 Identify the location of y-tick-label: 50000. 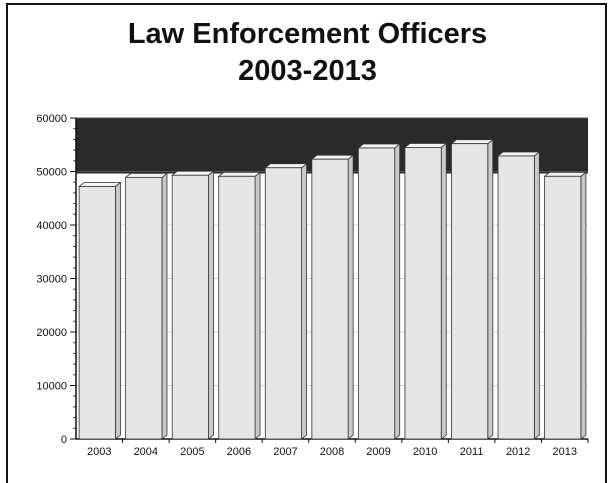
(51, 173).